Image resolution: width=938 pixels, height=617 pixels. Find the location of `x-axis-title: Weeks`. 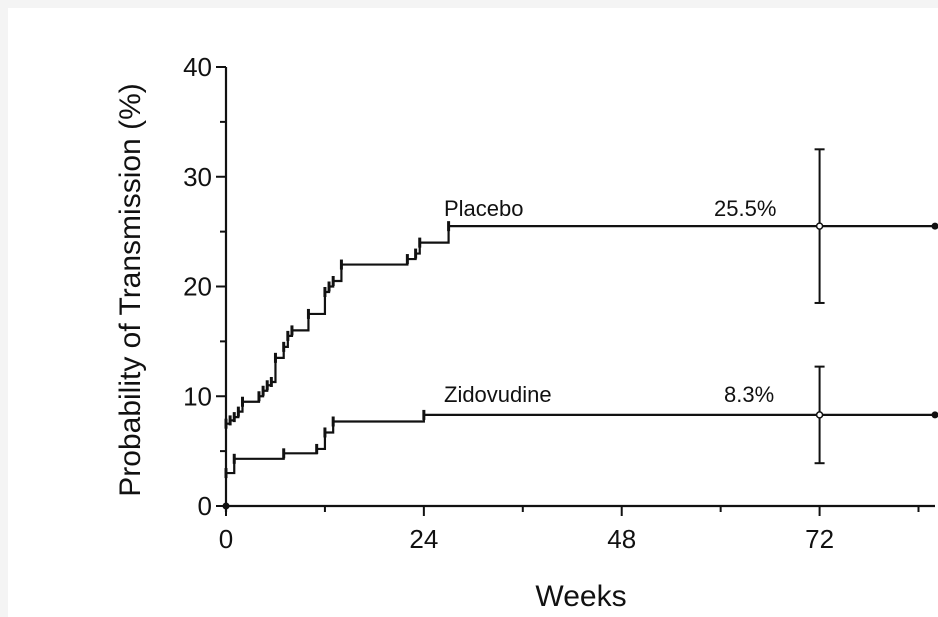

x-axis-title: Weeks is located at coordinates (580, 596).